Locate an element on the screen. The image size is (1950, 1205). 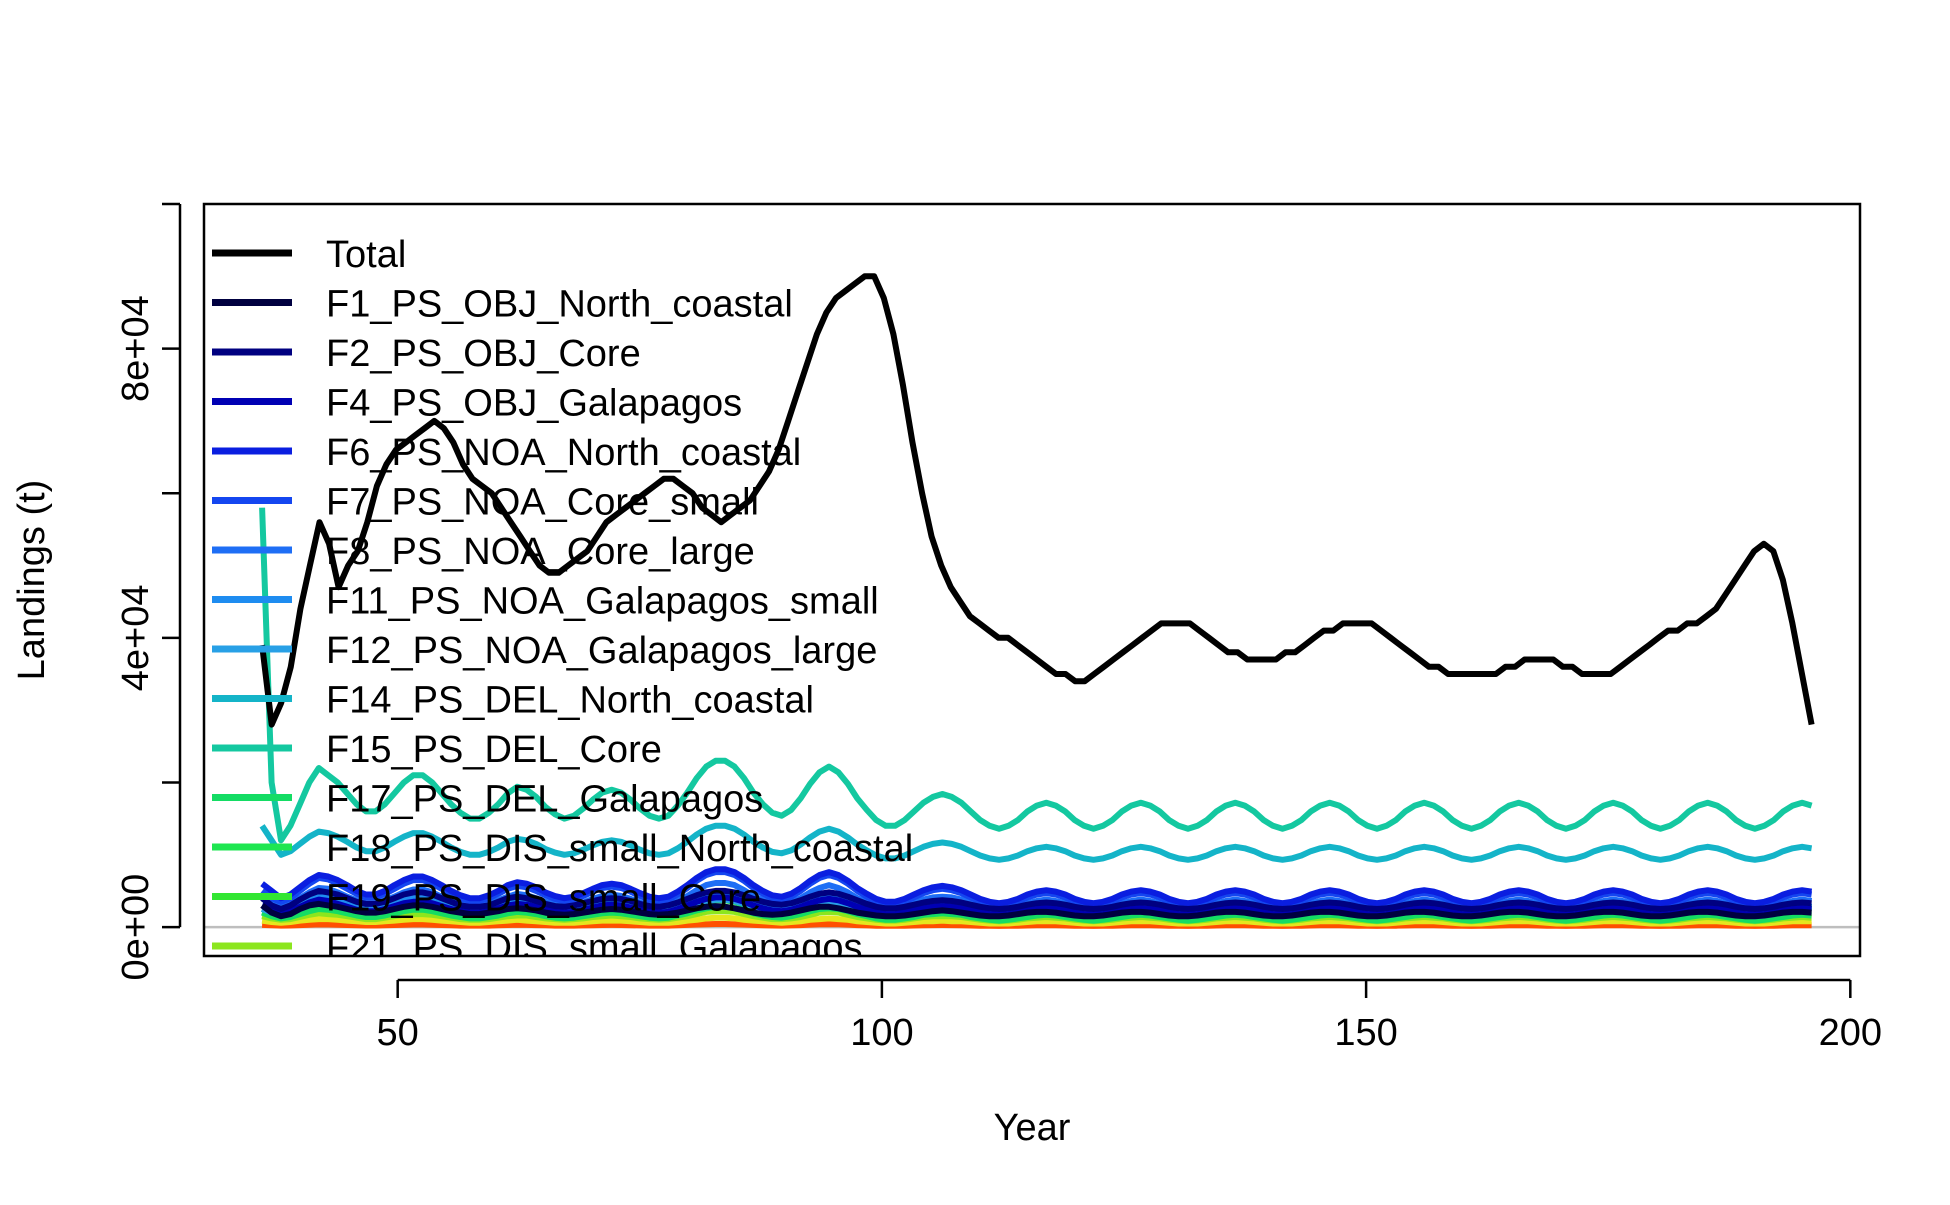
y-tick-label: 4e+04 is located at coordinates (136, 637).